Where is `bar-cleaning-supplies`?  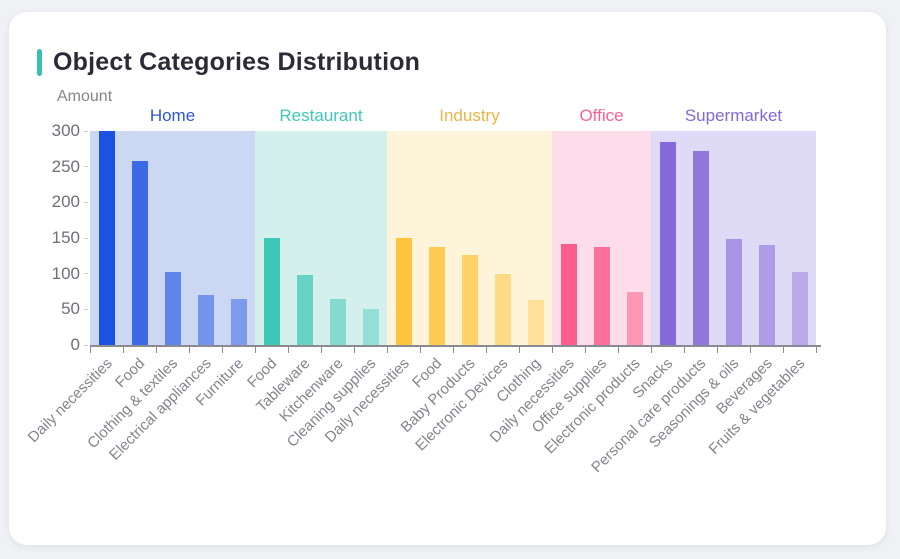
bar-cleaning-supplies is located at coordinates (370, 326).